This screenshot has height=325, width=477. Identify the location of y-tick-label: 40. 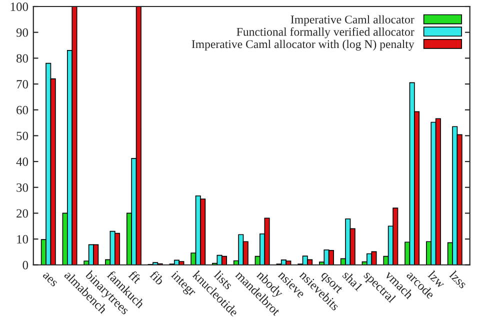
(22, 162).